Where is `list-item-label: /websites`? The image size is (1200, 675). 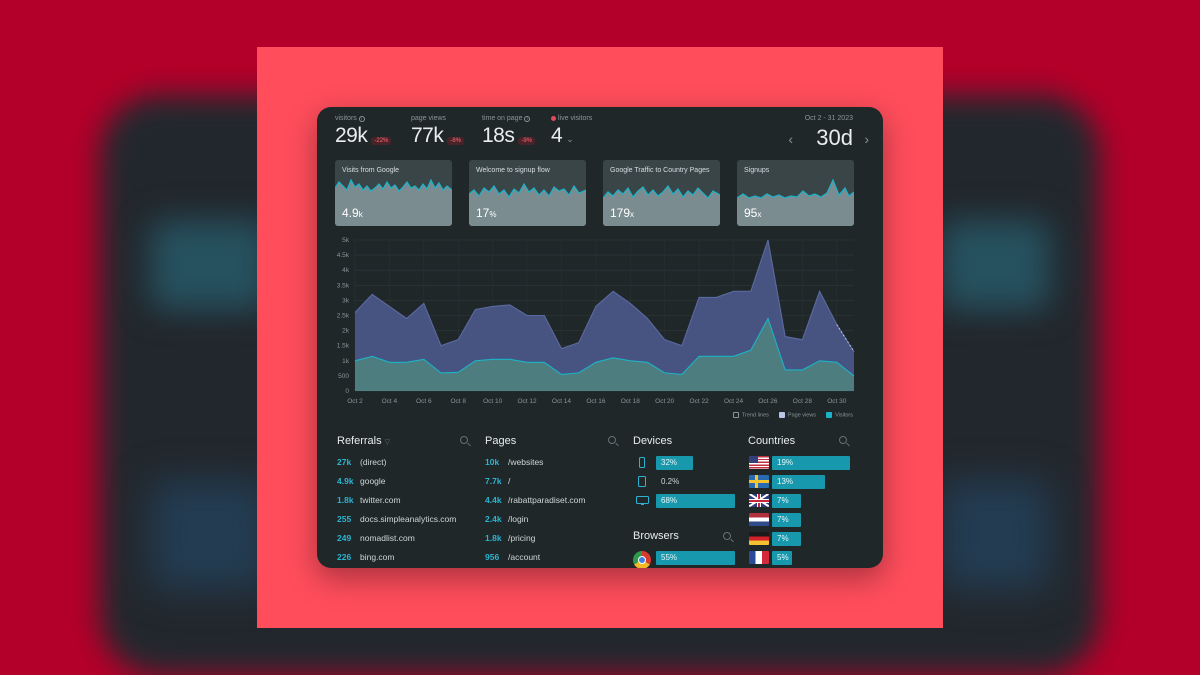
list-item-label: /websites is located at coordinates (526, 462).